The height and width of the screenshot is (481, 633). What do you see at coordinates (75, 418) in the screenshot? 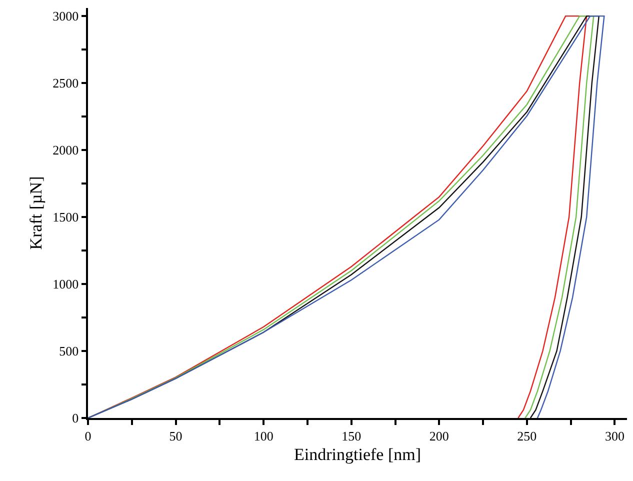
I see `y-tick-label: 0` at bounding box center [75, 418].